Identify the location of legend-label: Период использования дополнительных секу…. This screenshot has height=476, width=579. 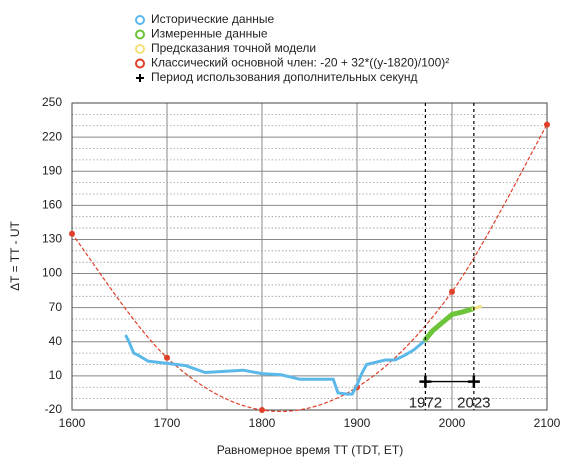
(284, 77).